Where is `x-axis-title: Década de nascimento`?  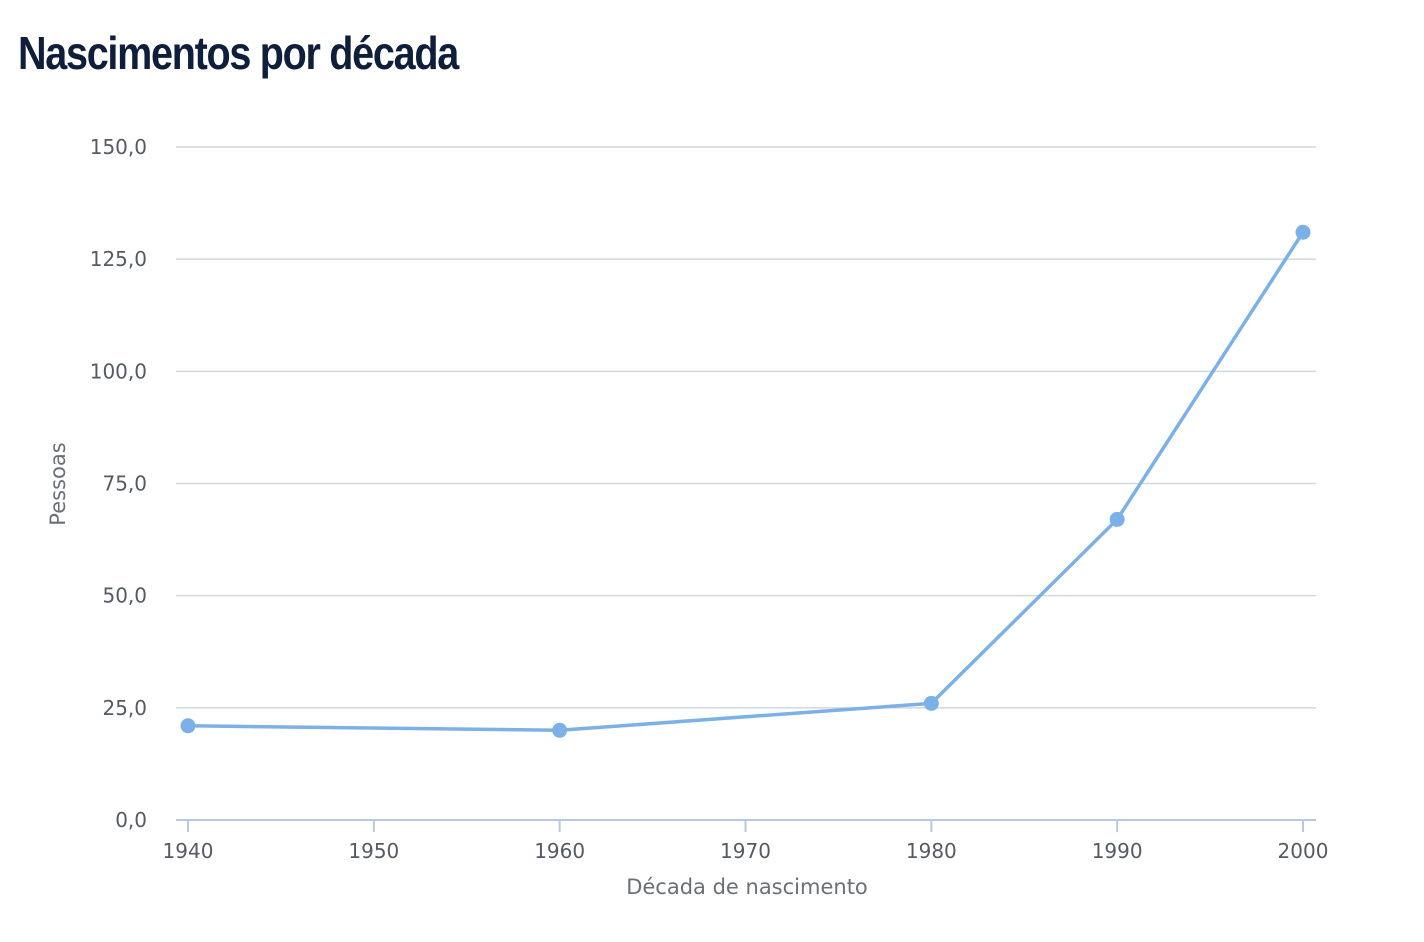
x-axis-title: Década de nascimento is located at coordinates (747, 887).